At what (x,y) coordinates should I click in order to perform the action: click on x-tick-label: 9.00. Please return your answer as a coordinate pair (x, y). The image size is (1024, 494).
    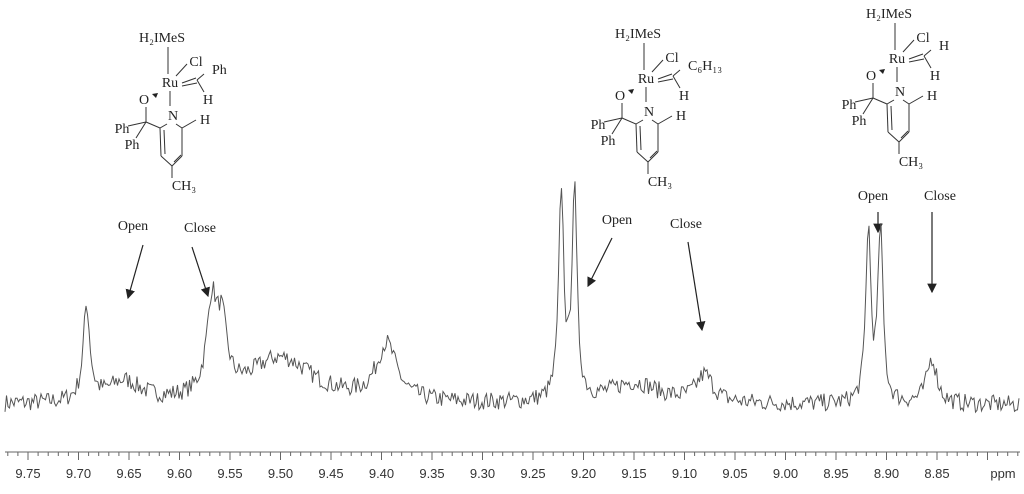
    Looking at the image, I should click on (785, 473).